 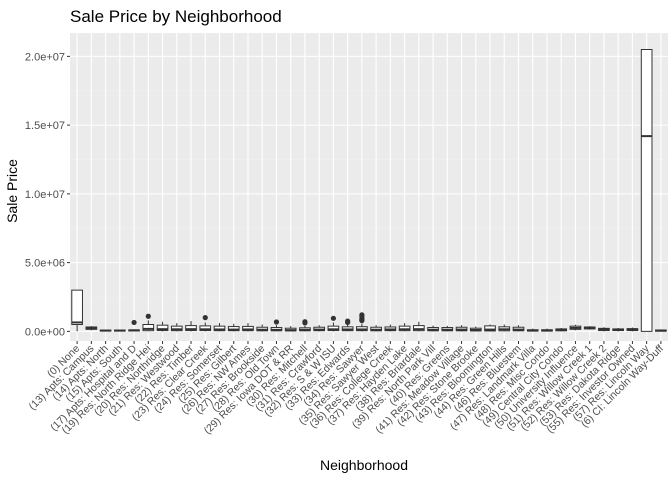 What do you see at coordinates (364, 465) in the screenshot?
I see `x-axis-title: Neighborhood` at bounding box center [364, 465].